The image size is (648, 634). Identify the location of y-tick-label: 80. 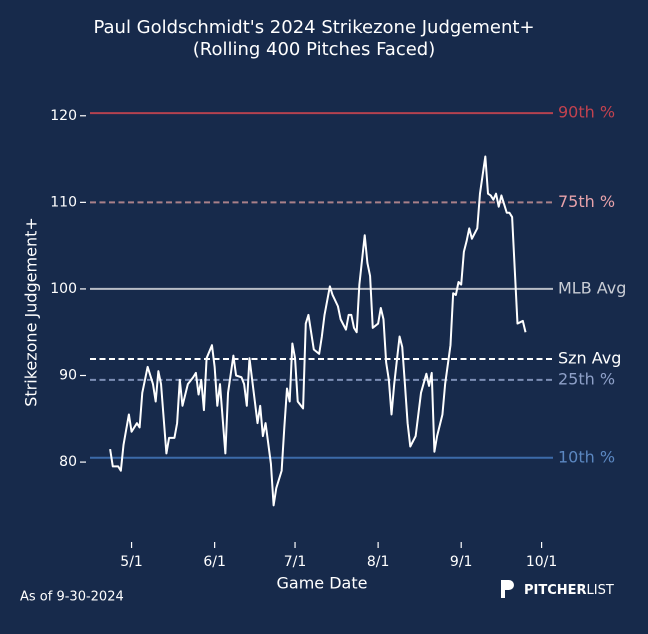
(68, 462).